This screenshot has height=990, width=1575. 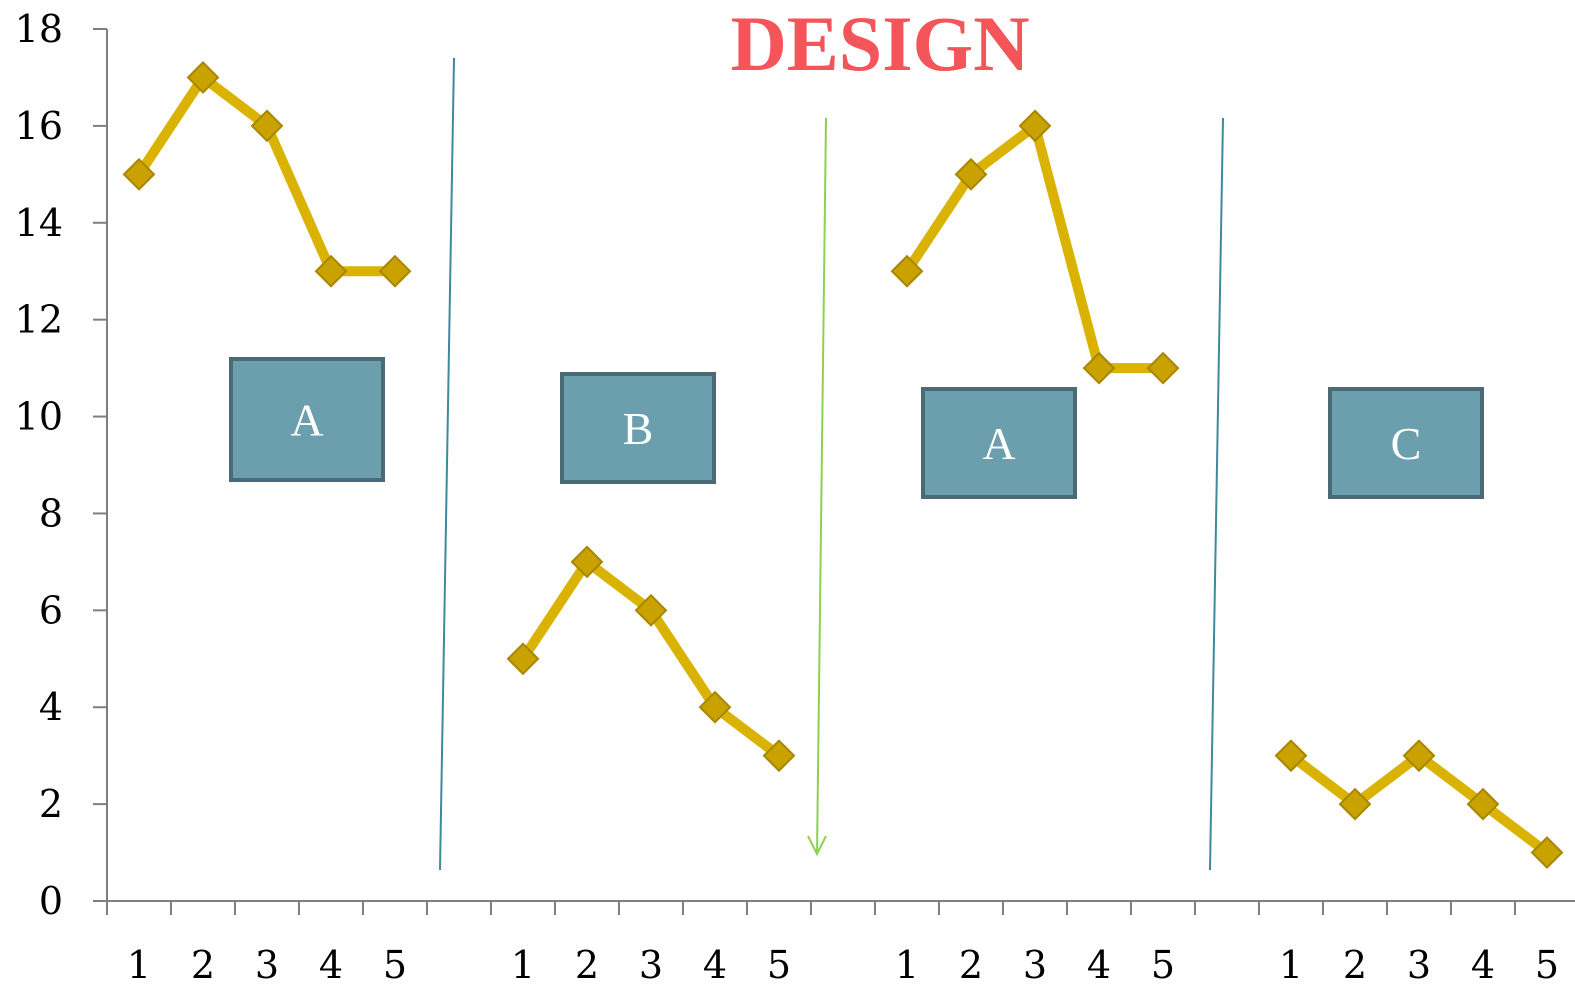 I want to click on y-tick-label: 12, so click(x=39, y=320).